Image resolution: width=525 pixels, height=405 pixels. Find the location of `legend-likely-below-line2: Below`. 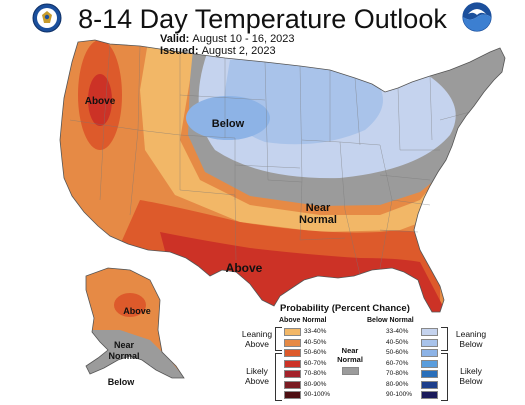

legend-likely-below-line2: Below is located at coordinates (471, 381).